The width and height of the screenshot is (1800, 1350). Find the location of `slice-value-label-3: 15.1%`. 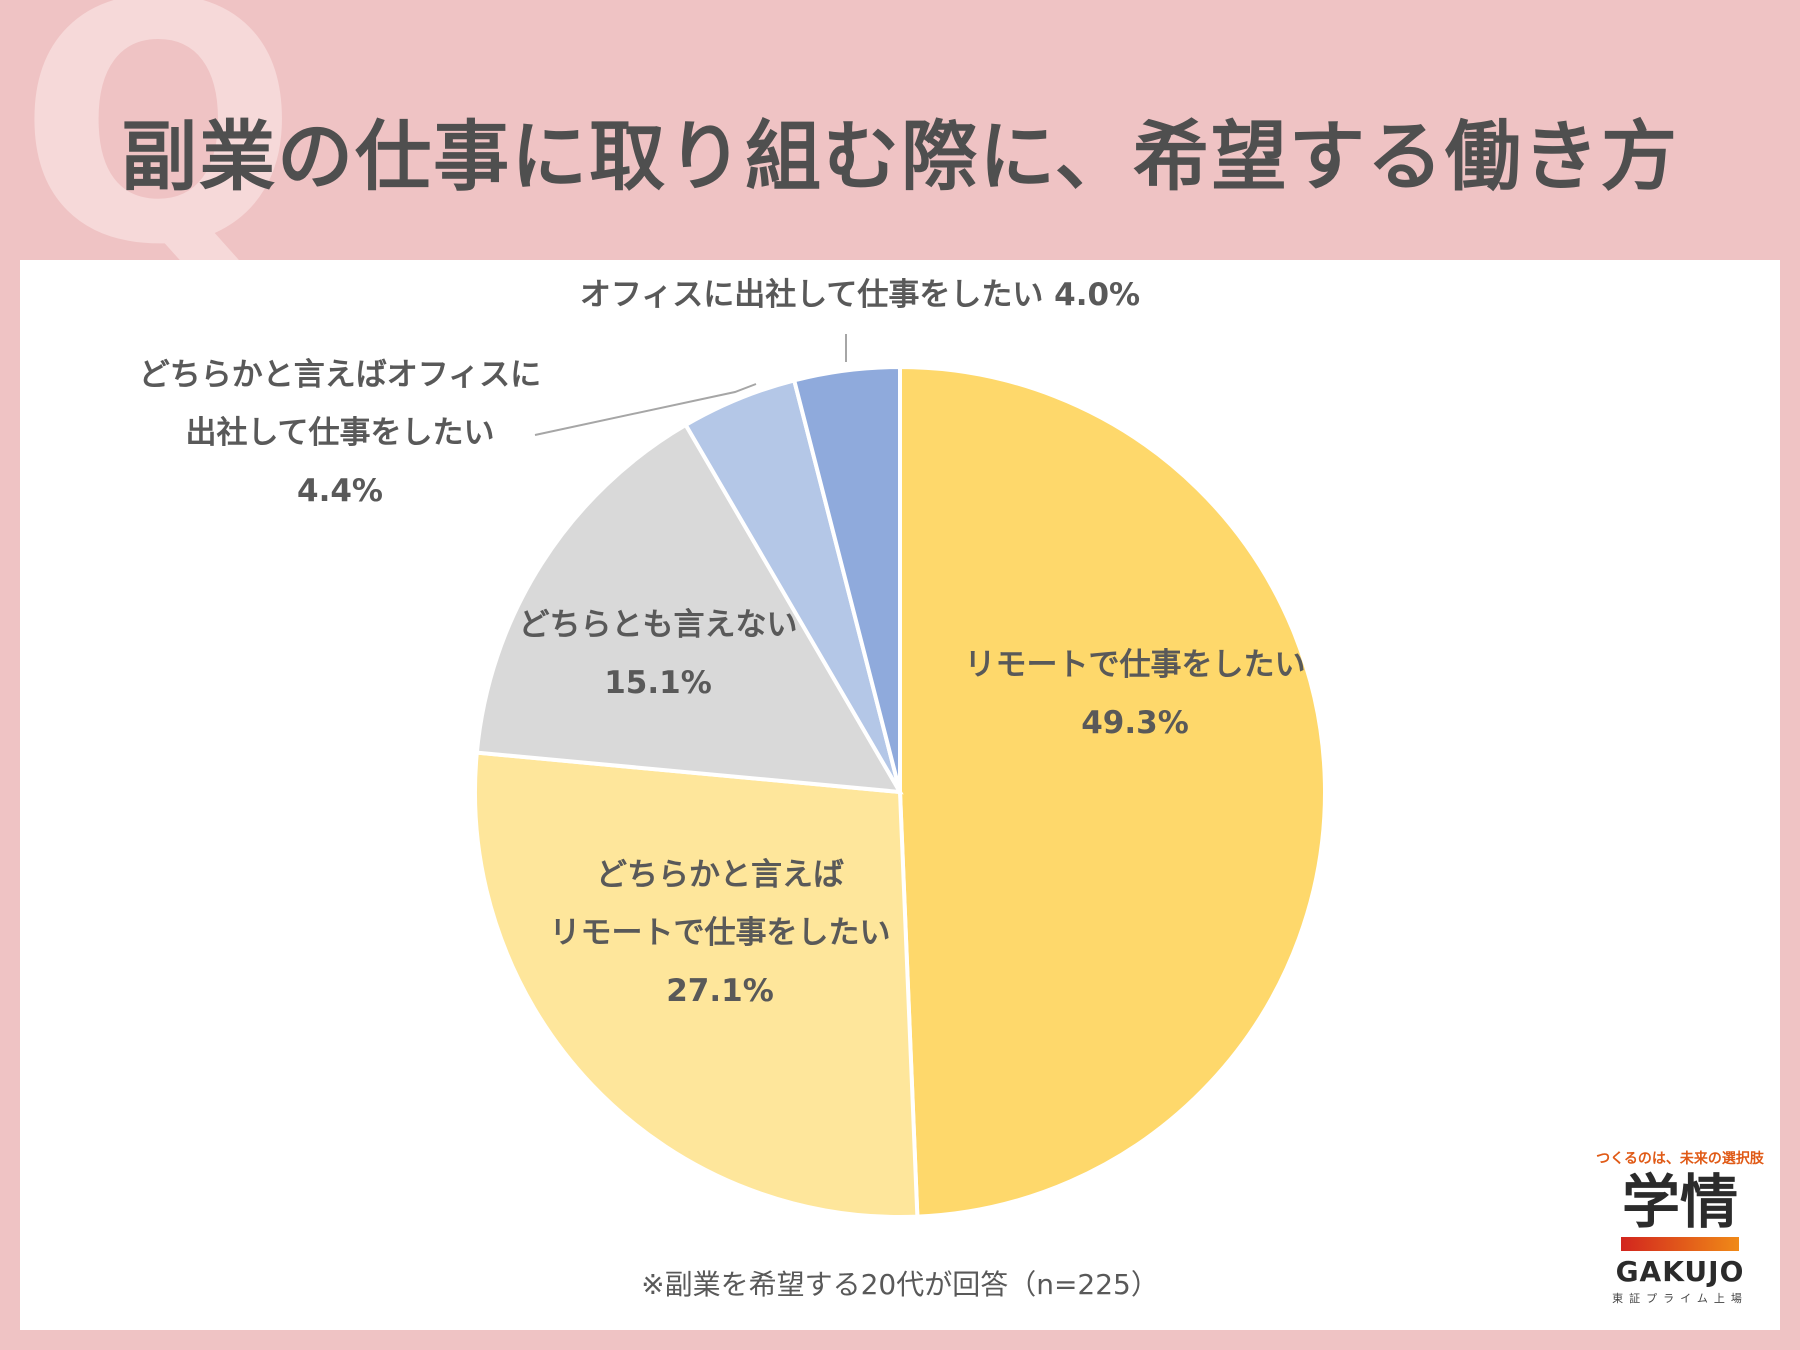

slice-value-label-3: 15.1% is located at coordinates (658, 683).